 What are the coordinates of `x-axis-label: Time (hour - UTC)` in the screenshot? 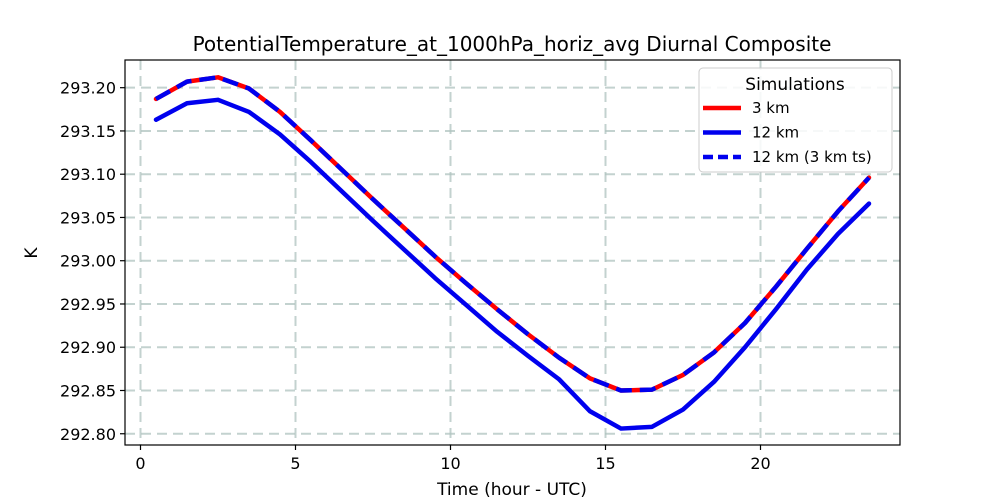 It's located at (511, 490).